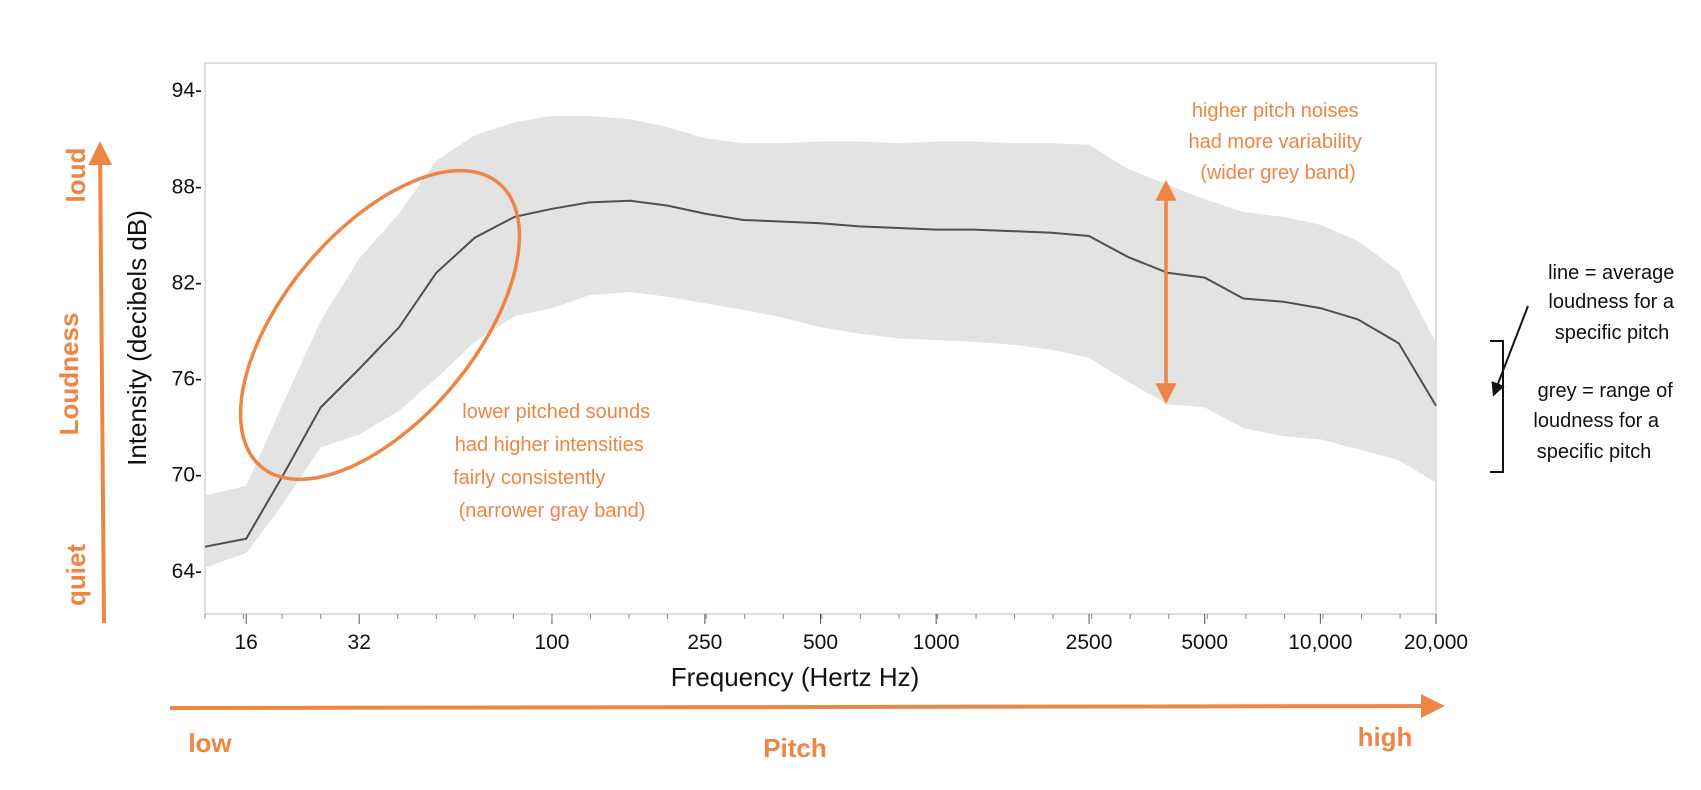 The width and height of the screenshot is (1701, 790). I want to click on x-tick-label: 32, so click(359, 642).